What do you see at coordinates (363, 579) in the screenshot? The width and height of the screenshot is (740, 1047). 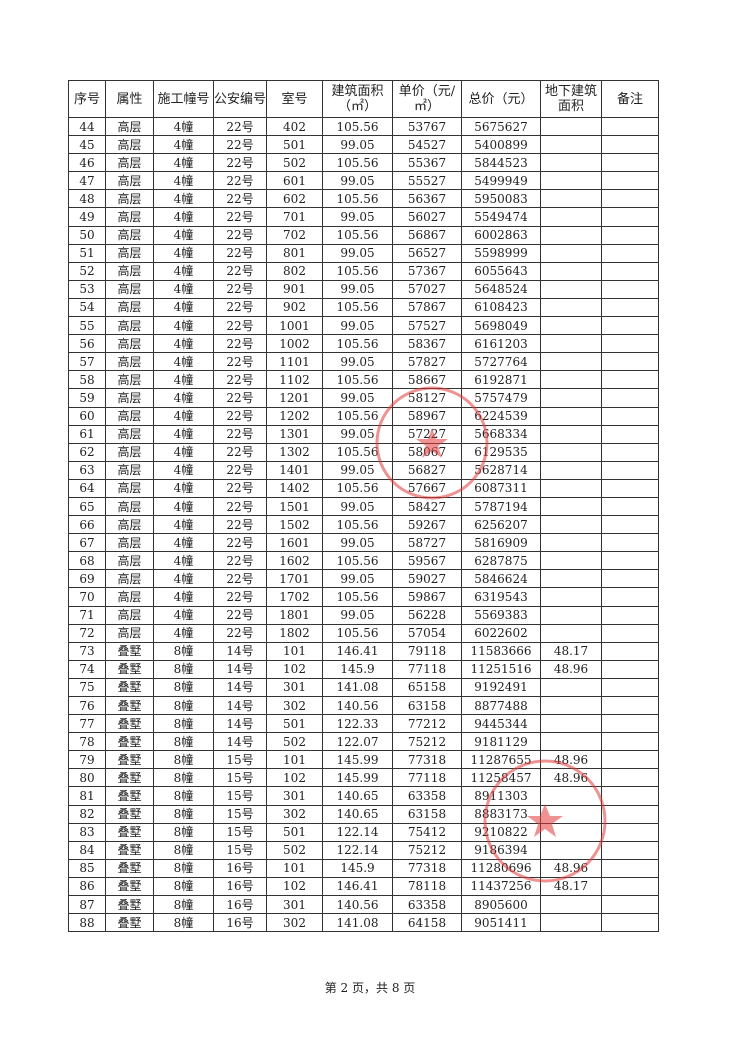 I see `table-row: 69 高层 4幢 22号 1701 99.05 59027 5846624` at bounding box center [363, 579].